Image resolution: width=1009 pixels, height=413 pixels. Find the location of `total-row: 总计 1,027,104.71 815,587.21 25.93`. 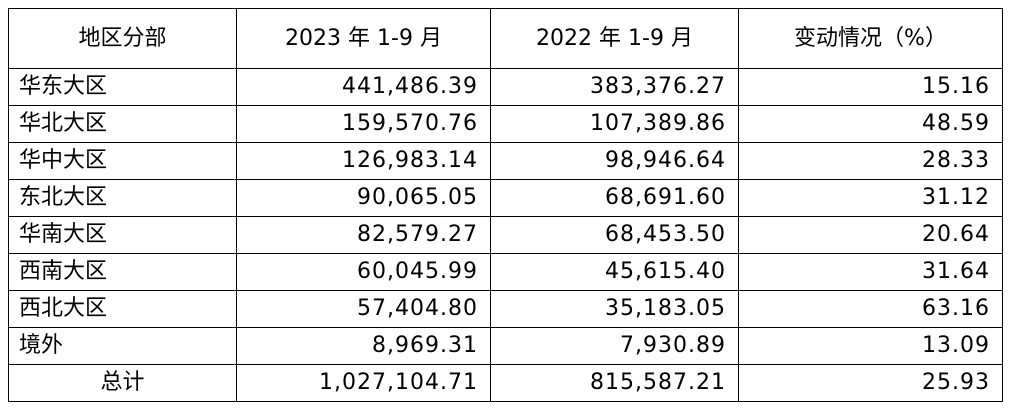

total-row: 总计 1,027,104.71 815,587.21 25.93 is located at coordinates (505, 383).